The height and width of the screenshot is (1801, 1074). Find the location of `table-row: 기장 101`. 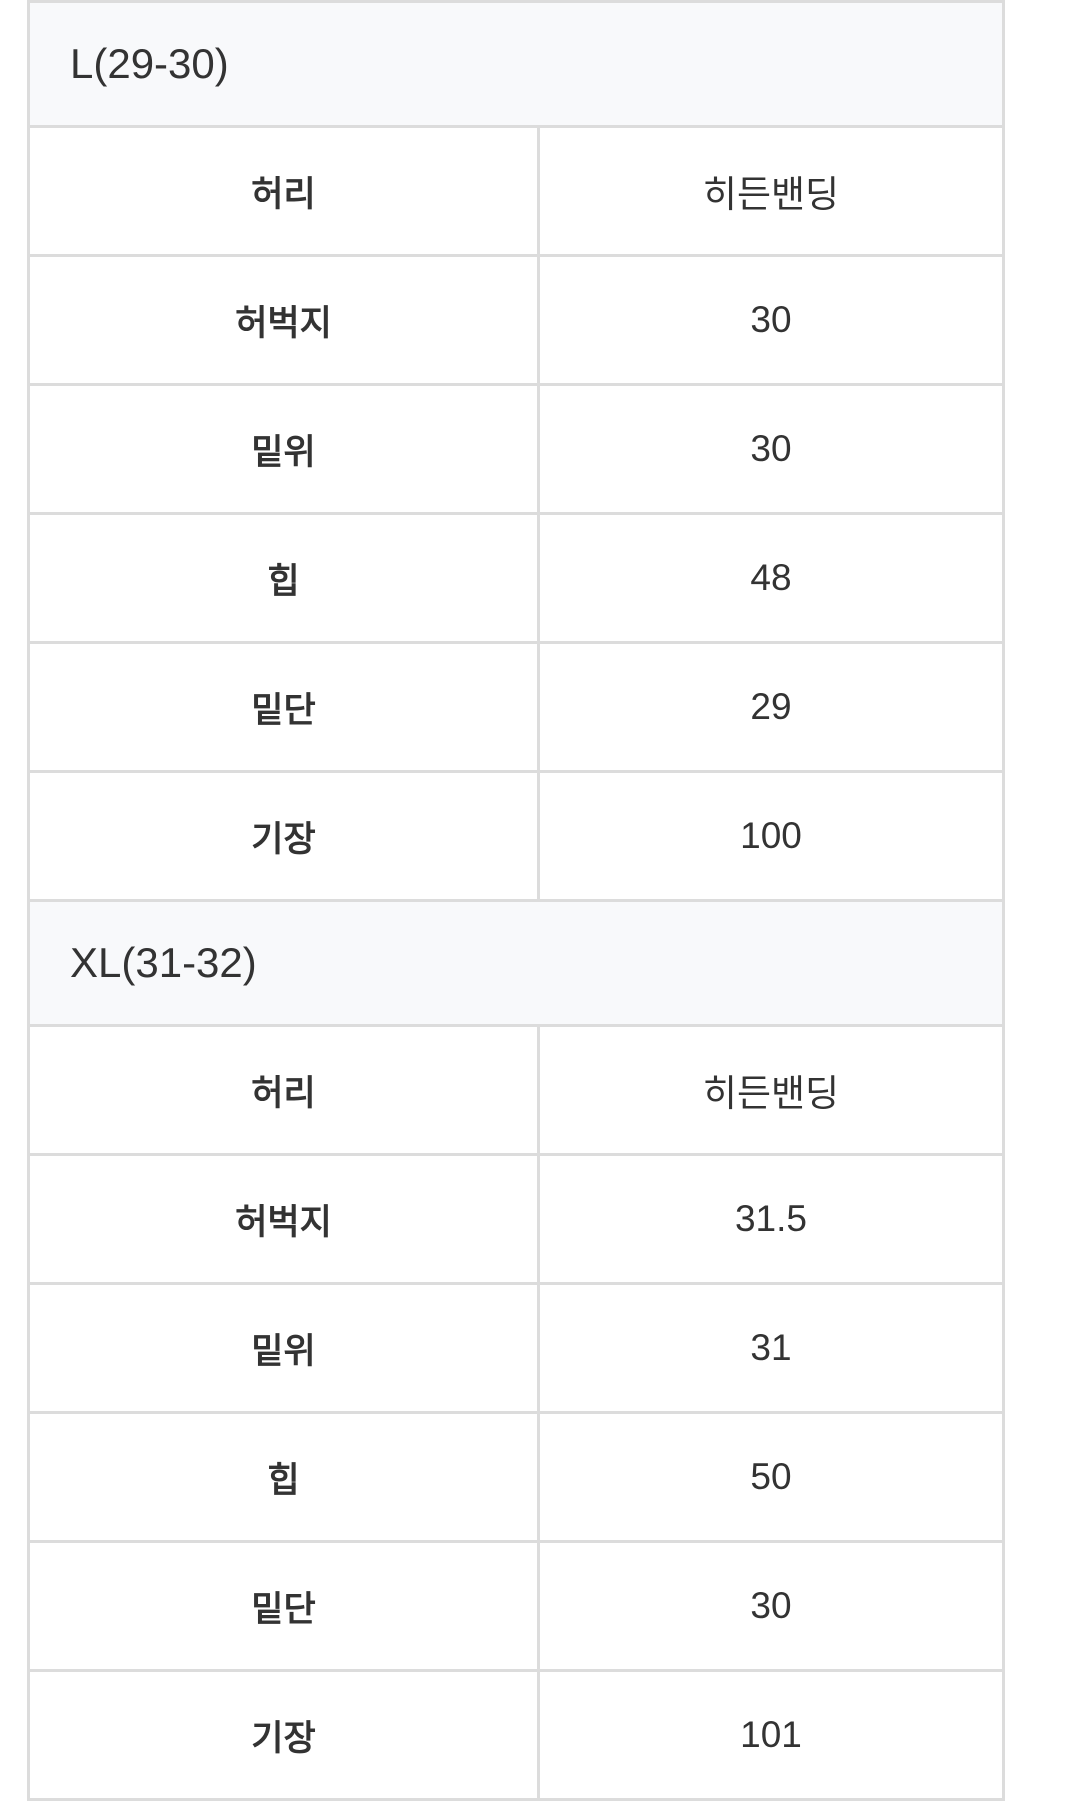

table-row: 기장 101 is located at coordinates (516, 1736).